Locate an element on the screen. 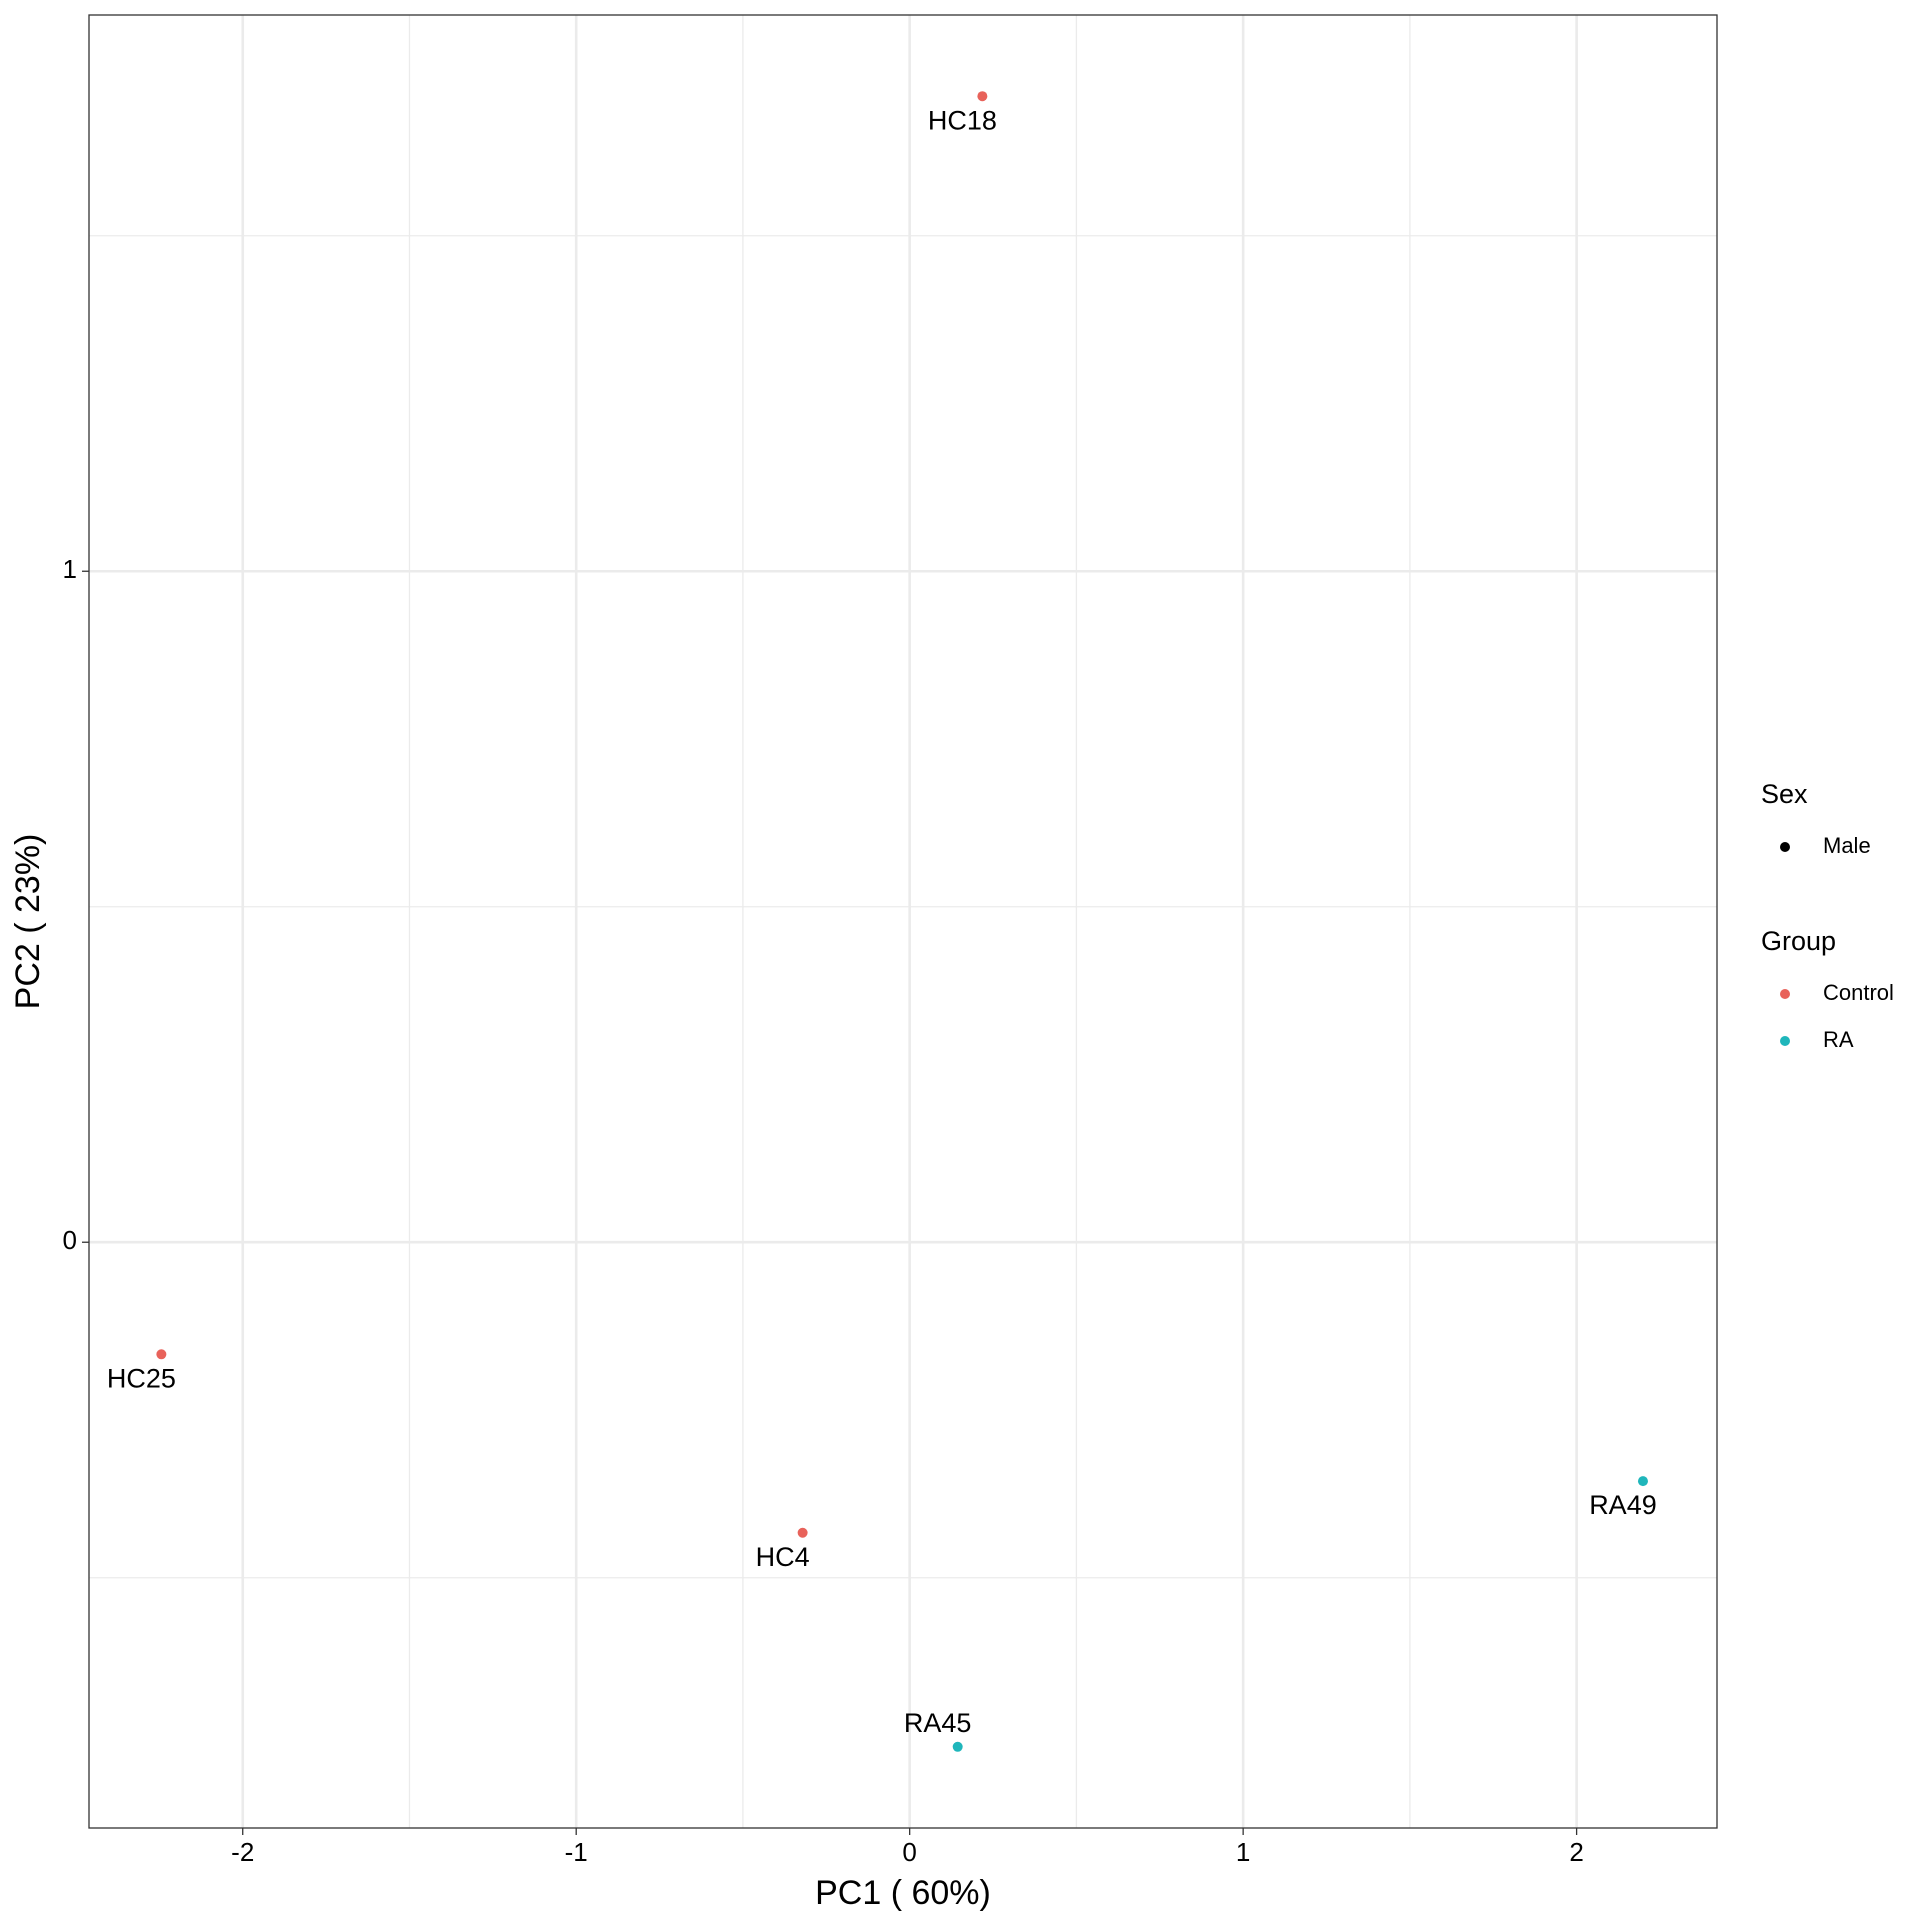  y-axis-title: PC2 ( 23%) is located at coordinates (28, 922).